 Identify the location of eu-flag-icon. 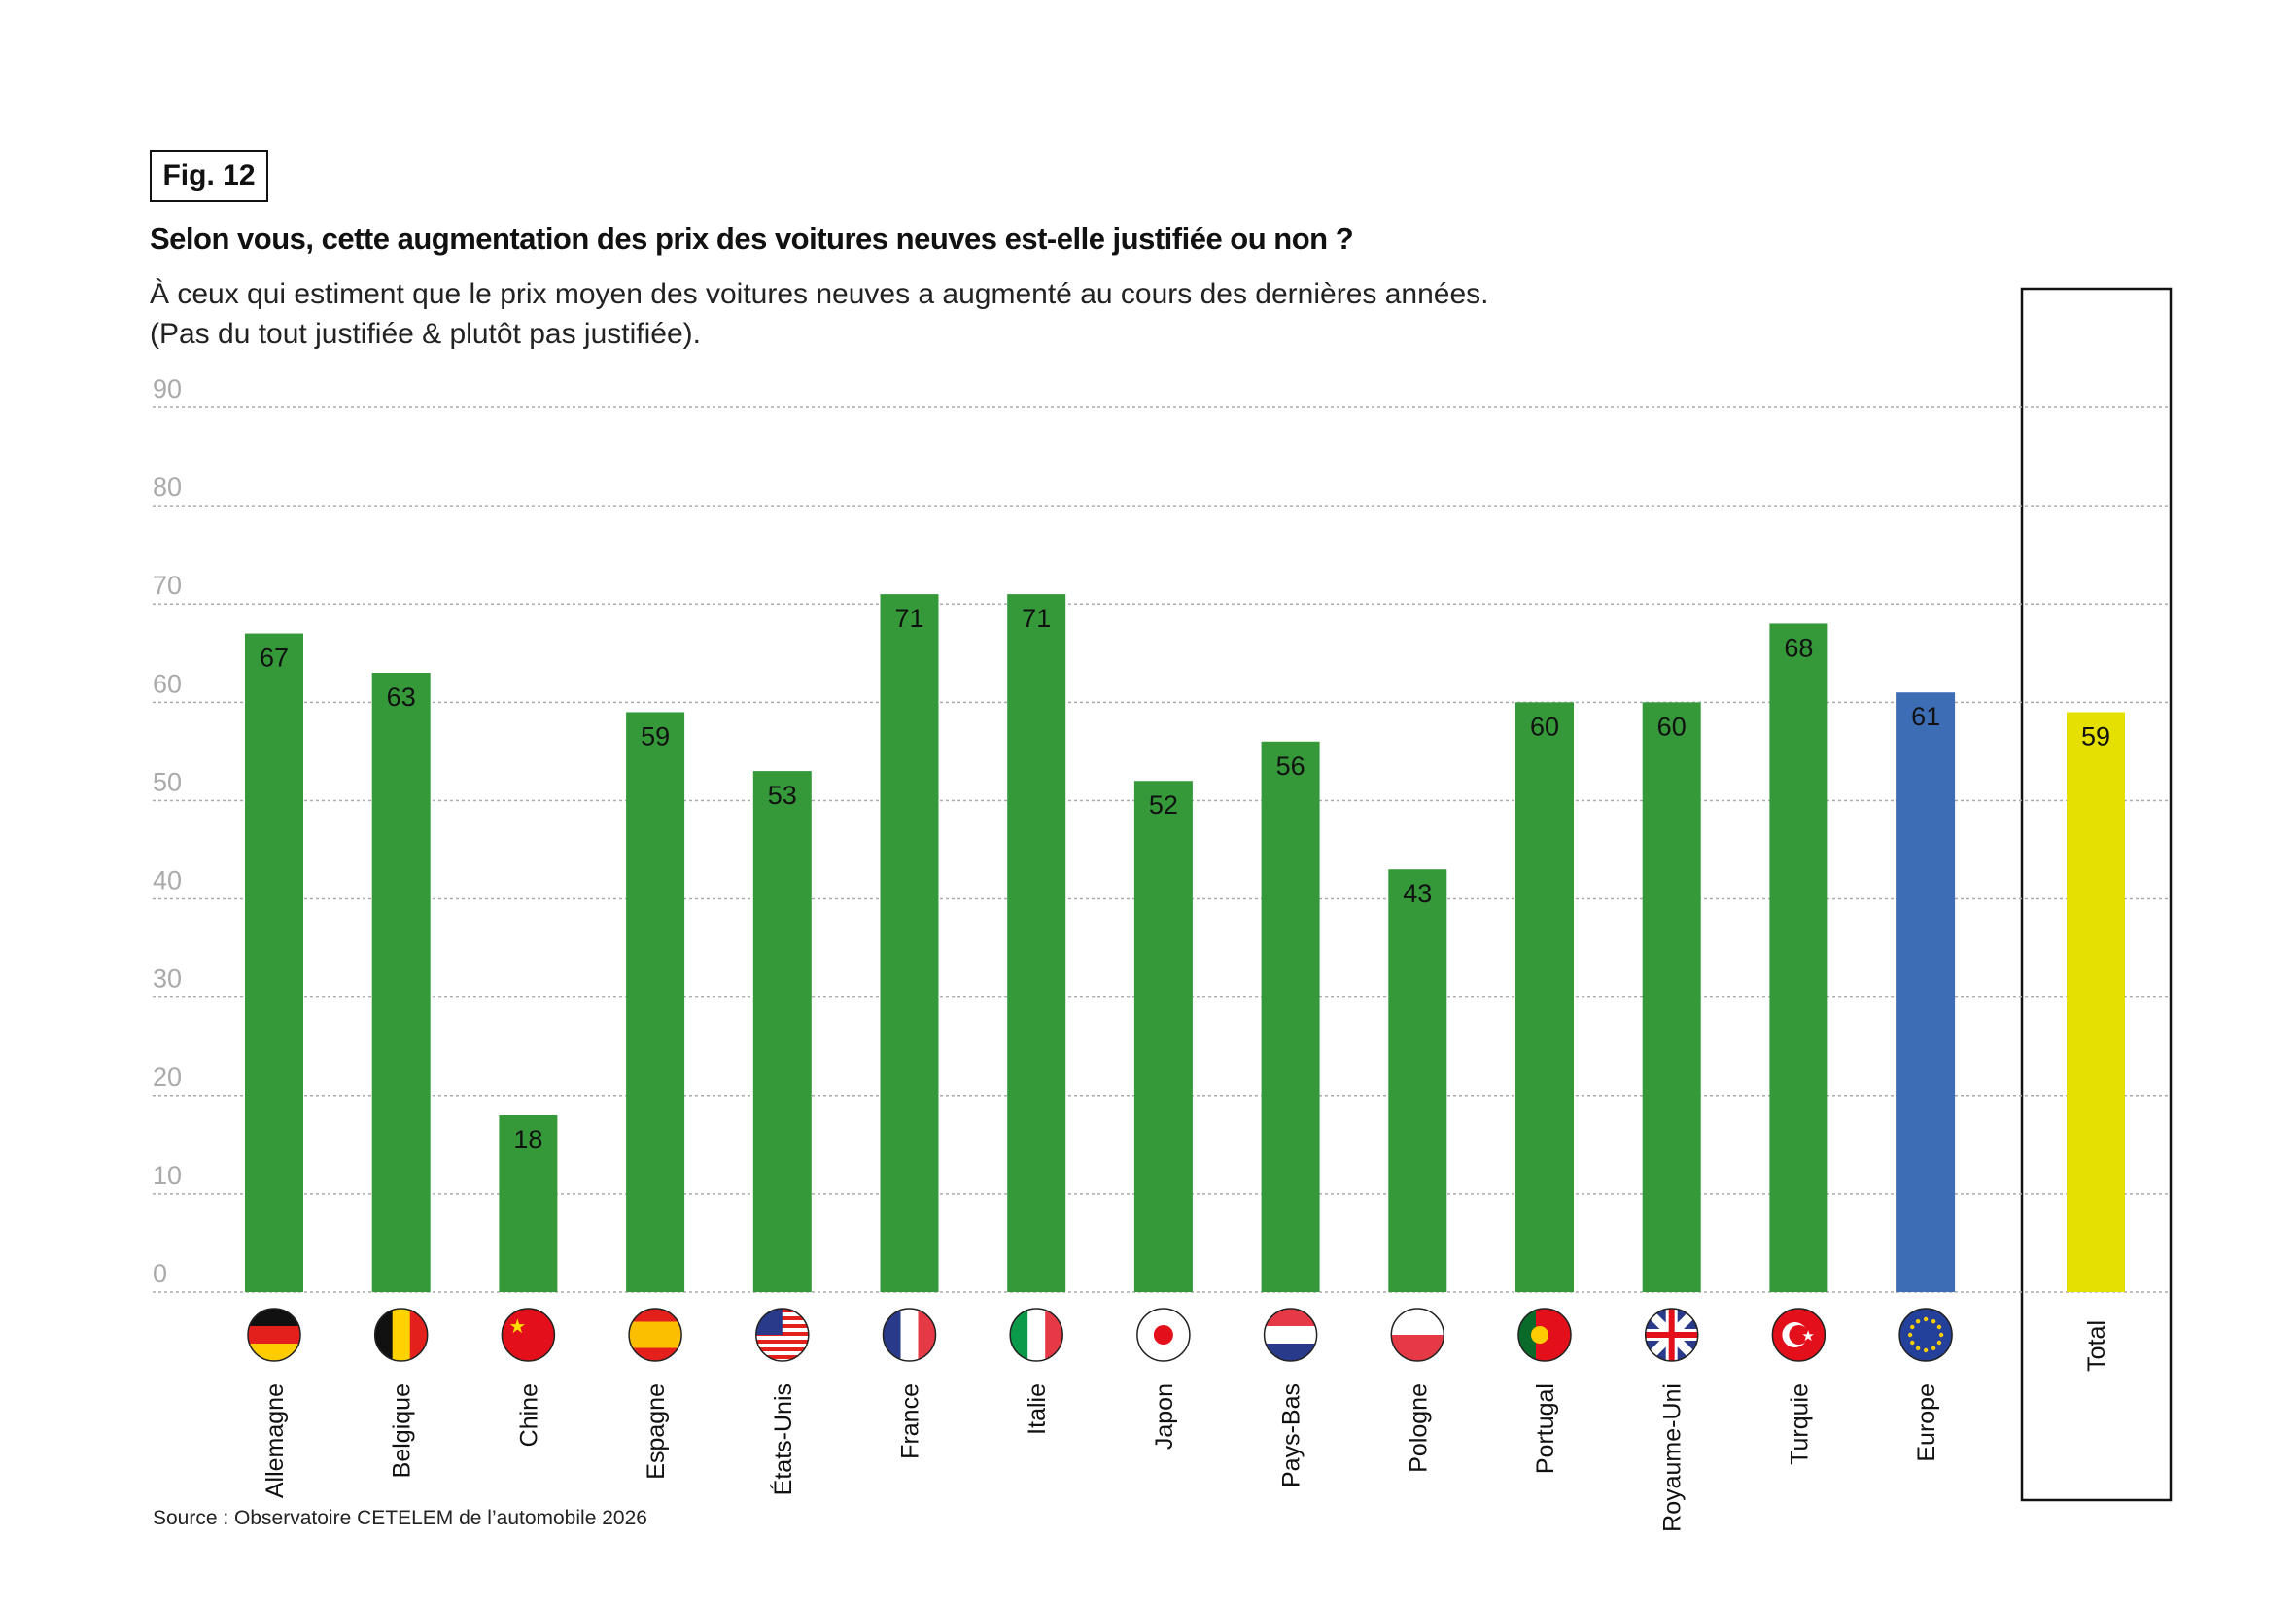
(1926, 1335).